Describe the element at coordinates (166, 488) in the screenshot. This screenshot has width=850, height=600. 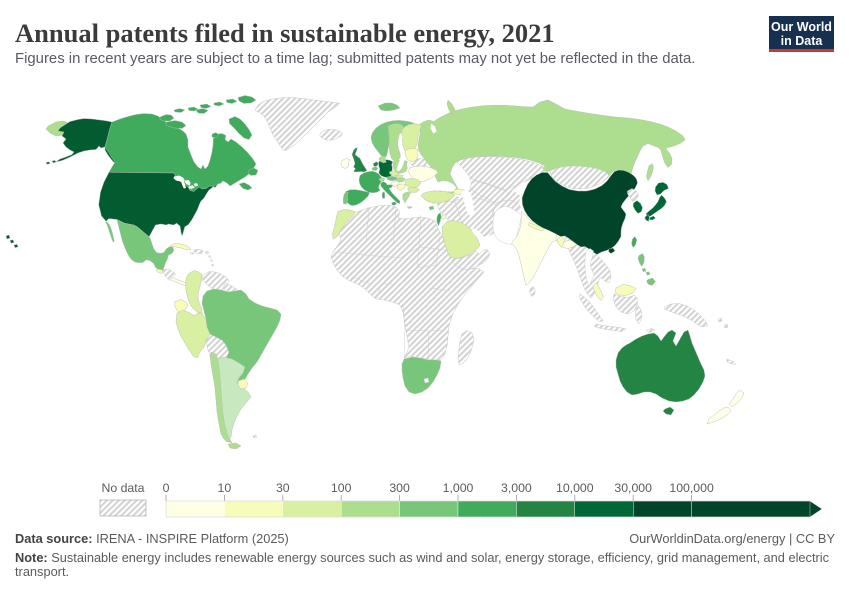
I see `svg-text: 0` at that location.